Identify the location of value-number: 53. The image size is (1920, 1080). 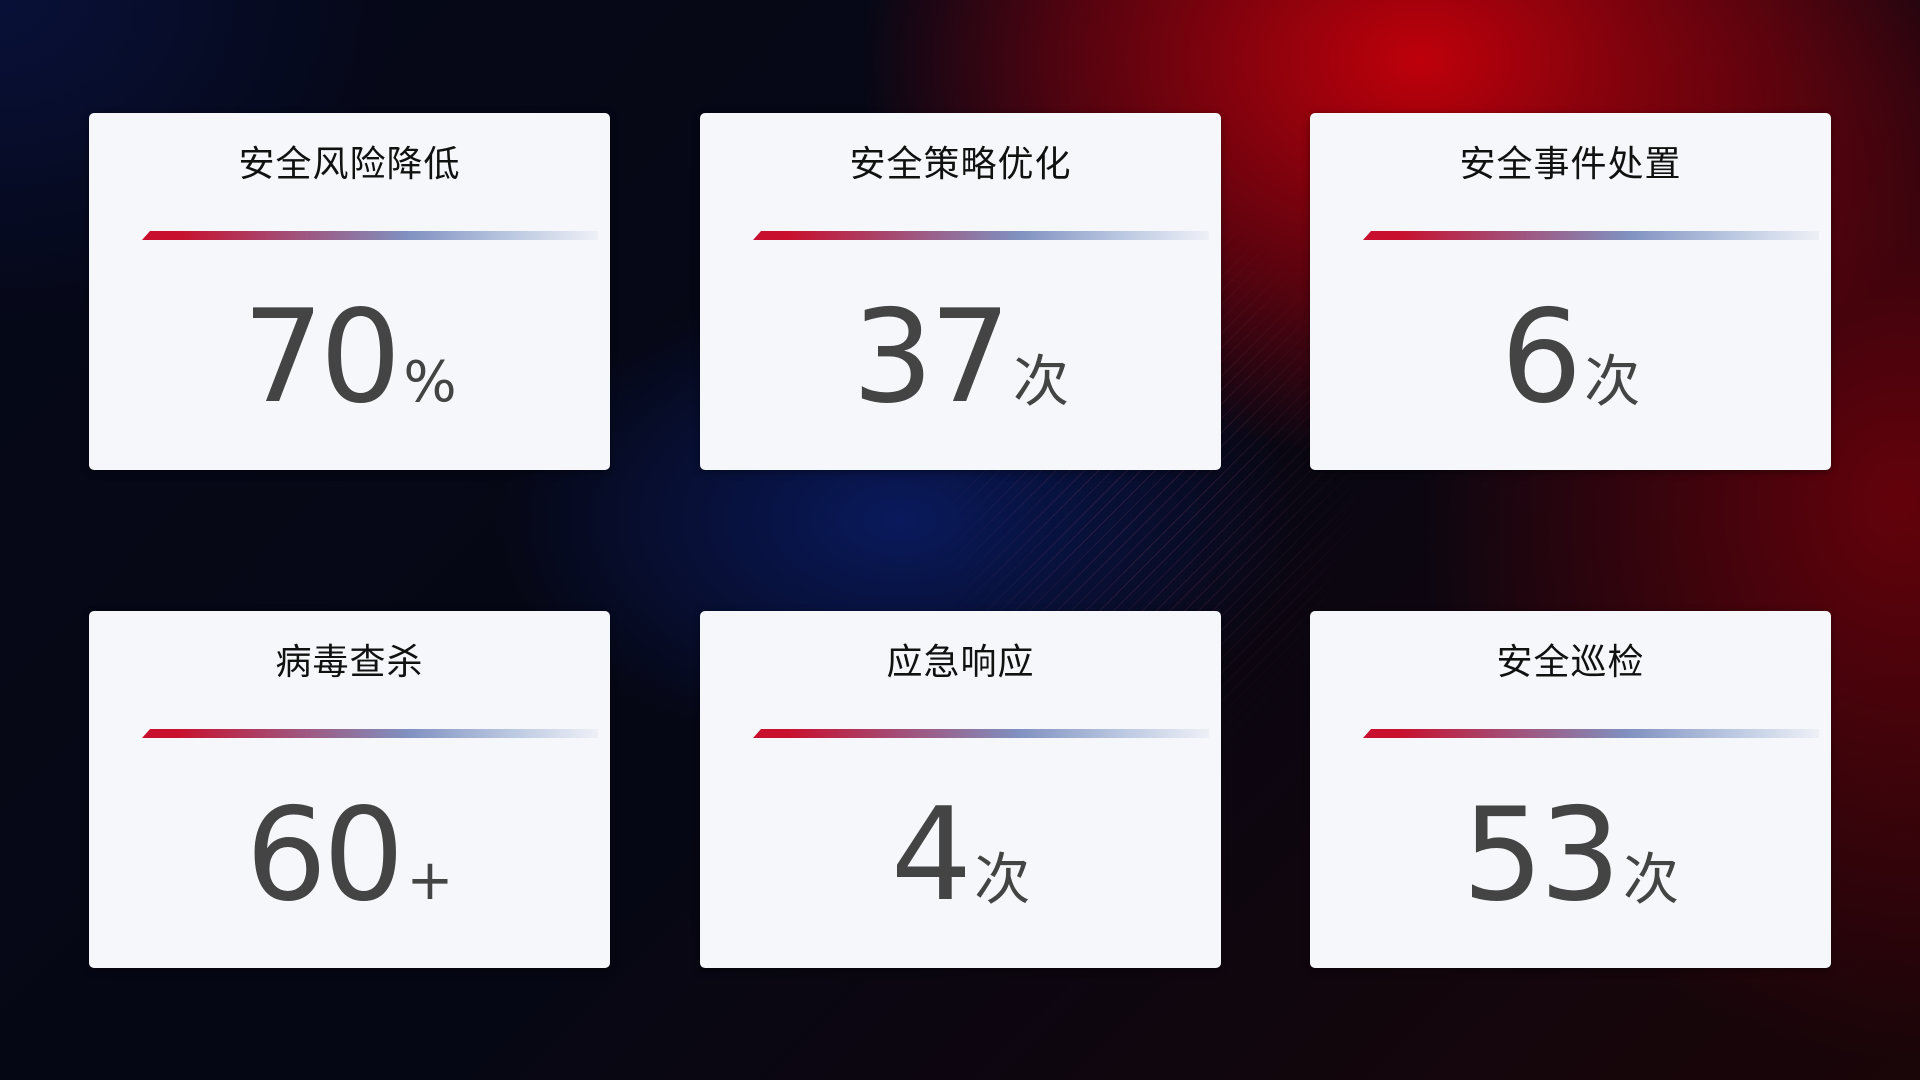
(1541, 855).